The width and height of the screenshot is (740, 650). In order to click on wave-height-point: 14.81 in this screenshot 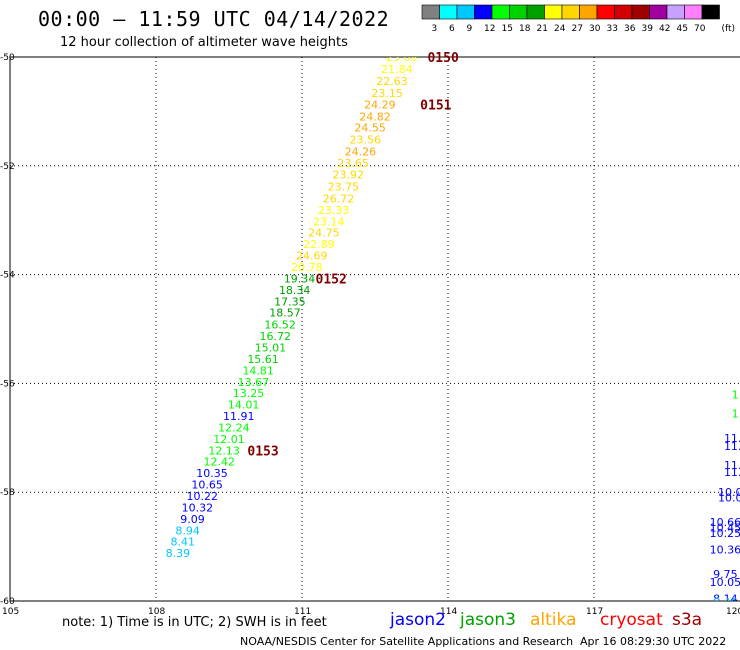, I will do `click(258, 370)`.